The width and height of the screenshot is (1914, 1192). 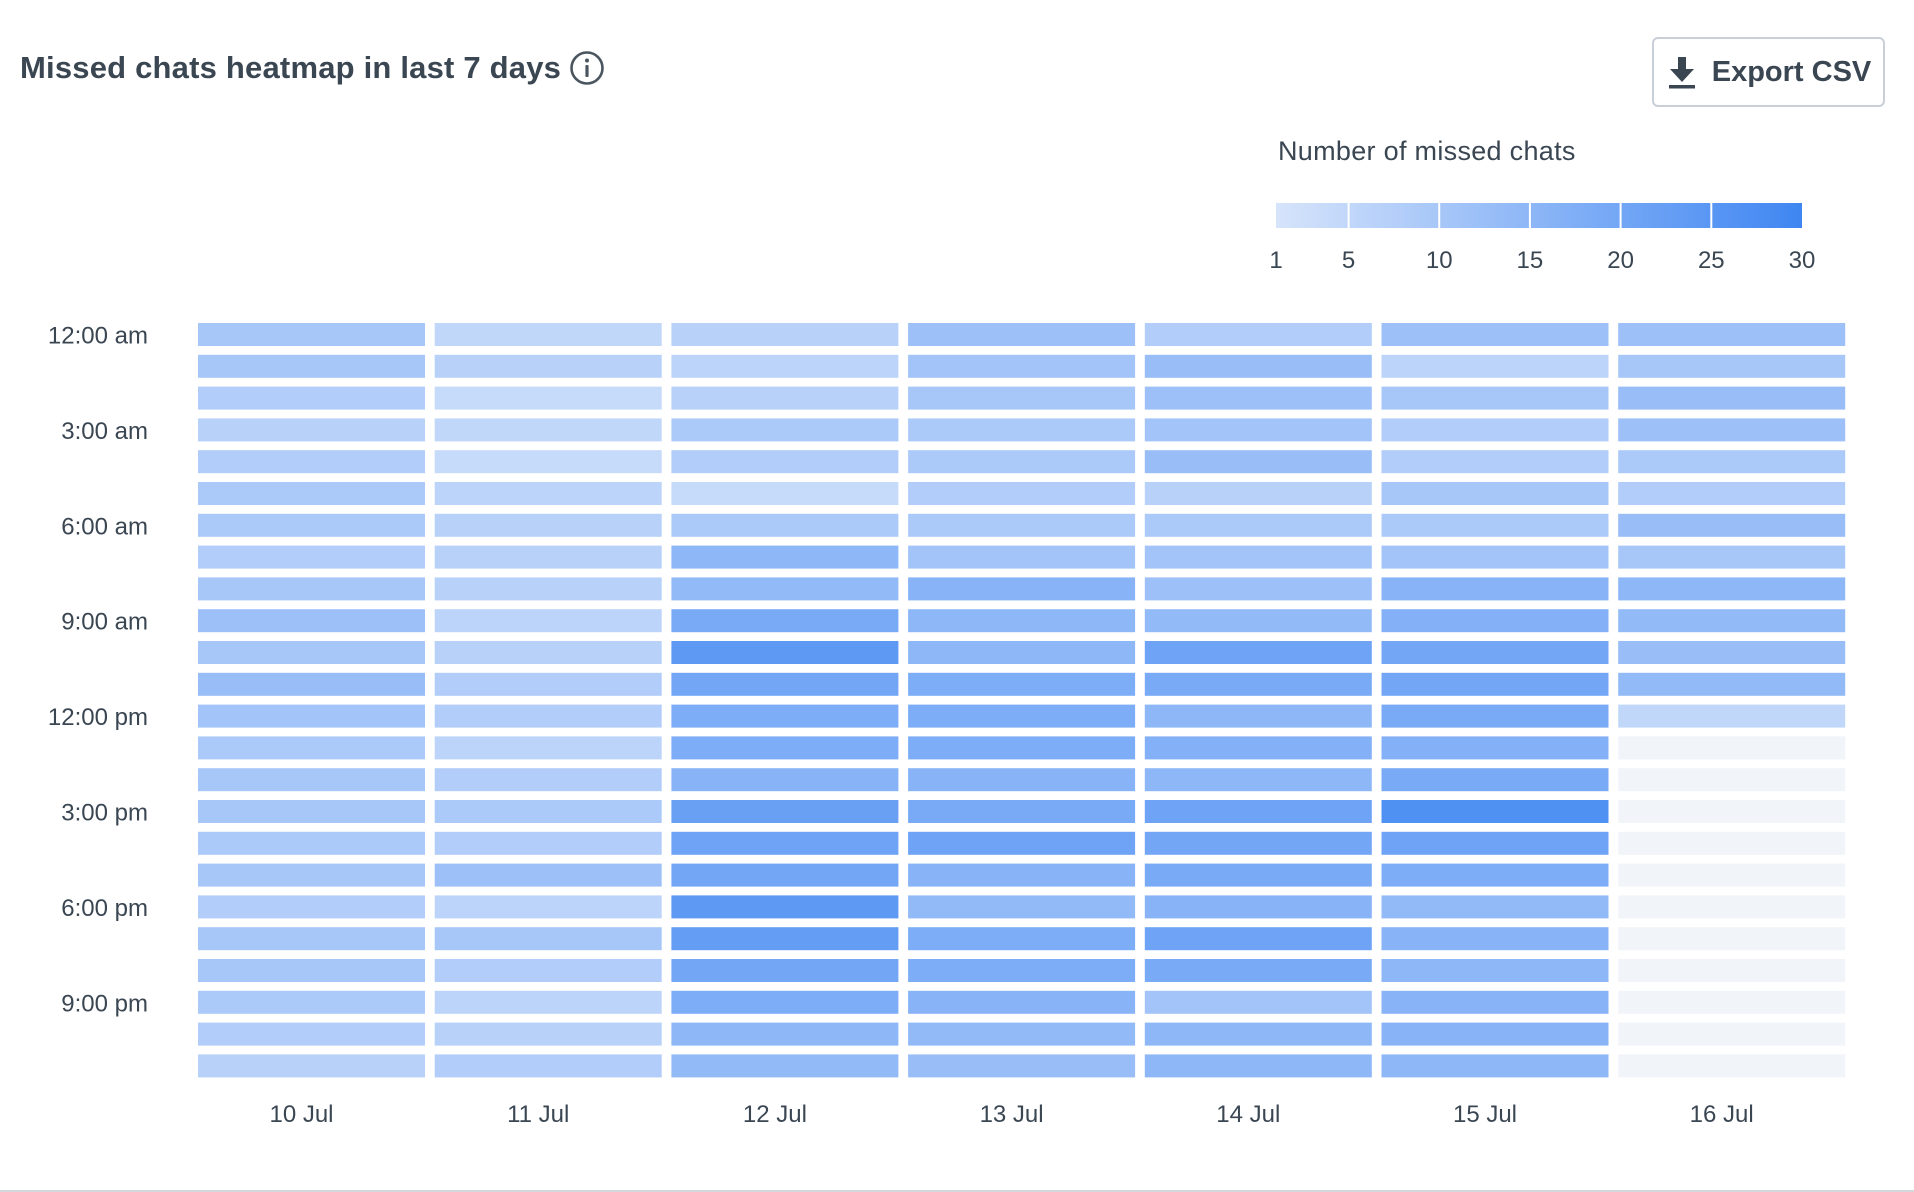 I want to click on heatmap-cell: 16 Jul 1:00 am: 10, so click(x=1732, y=366).